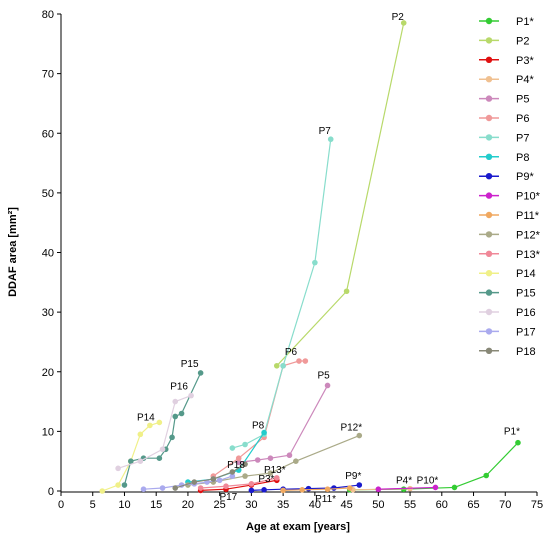 This screenshot has width=550, height=549. What do you see at coordinates (378, 505) in the screenshot?
I see `x-tick-label: 50` at bounding box center [378, 505].